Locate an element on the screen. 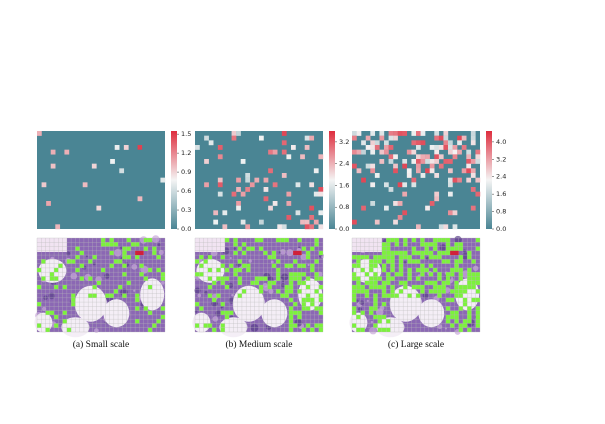 The height and width of the screenshot is (424, 605). histology-image is located at coordinates (258, 287).